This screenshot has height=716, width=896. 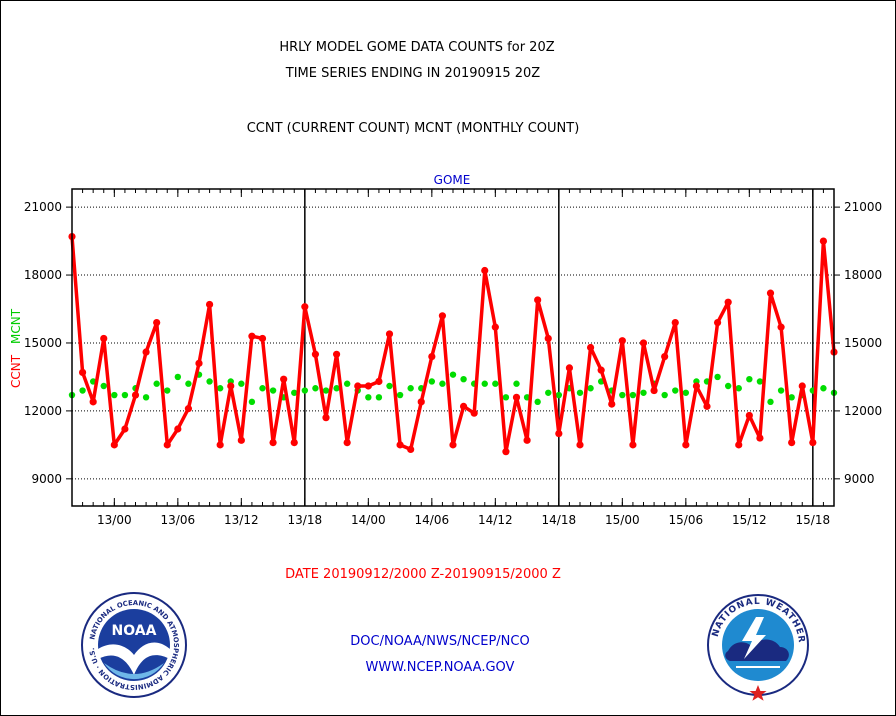 I want to click on org-label: DOC/NOAA/NWS/NCEP/NCO, so click(x=439, y=641).